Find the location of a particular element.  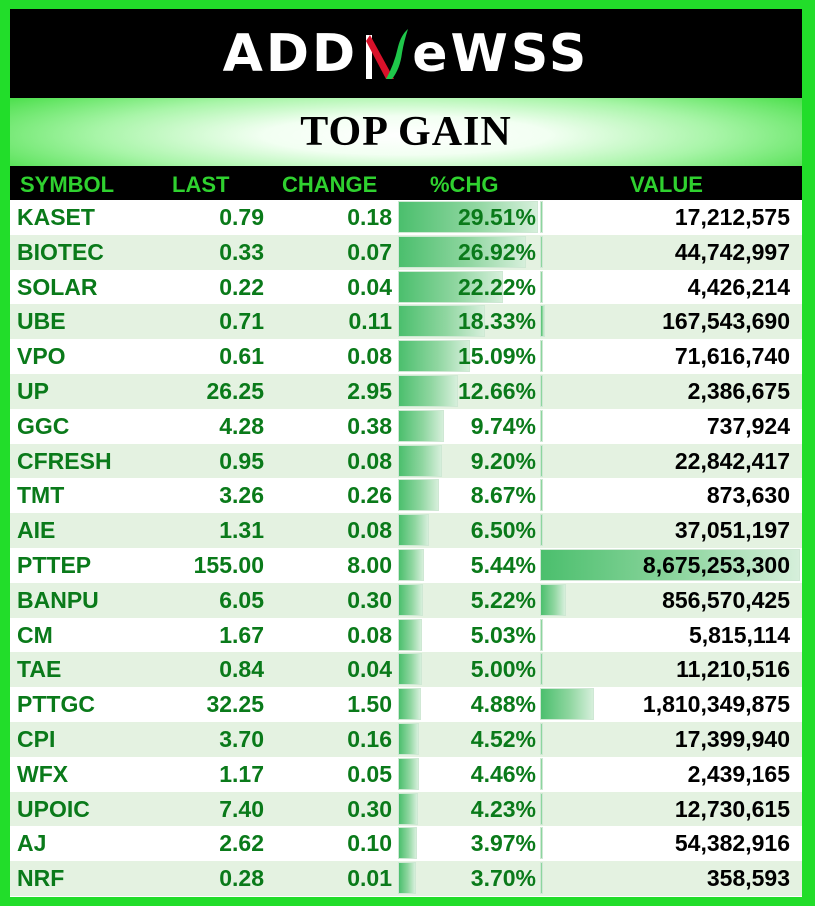

table-row: UP 26.25 2.95 12.66% 2,386,675 is located at coordinates (406, 391).